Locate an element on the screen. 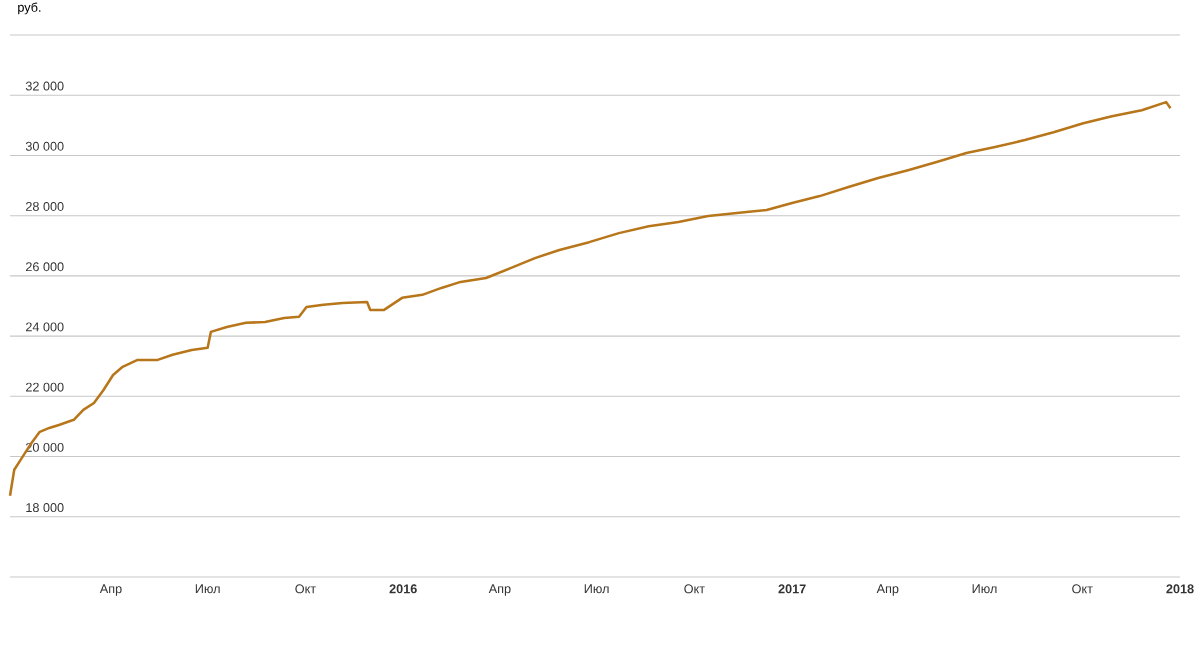 The width and height of the screenshot is (1203, 648). y-tick-label: 30 000 is located at coordinates (44, 146).